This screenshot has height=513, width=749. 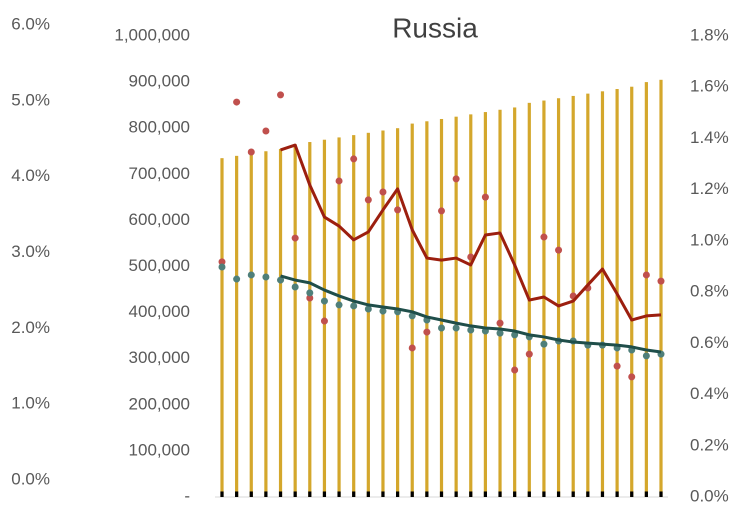 I want to click on y3-tick-label: 6.0%, so click(x=30, y=23).